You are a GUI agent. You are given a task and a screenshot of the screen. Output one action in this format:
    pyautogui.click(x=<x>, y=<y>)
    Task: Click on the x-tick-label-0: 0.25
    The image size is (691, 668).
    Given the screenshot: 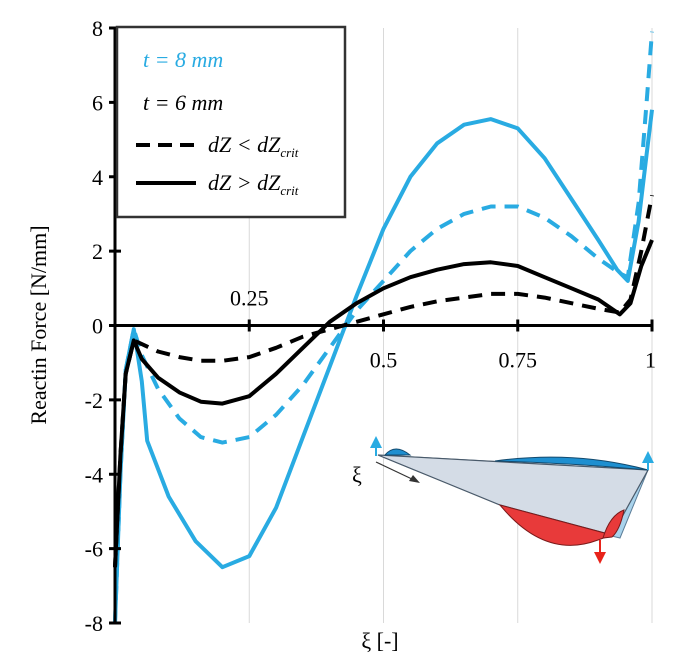 What is the action you would take?
    pyautogui.click(x=249, y=298)
    